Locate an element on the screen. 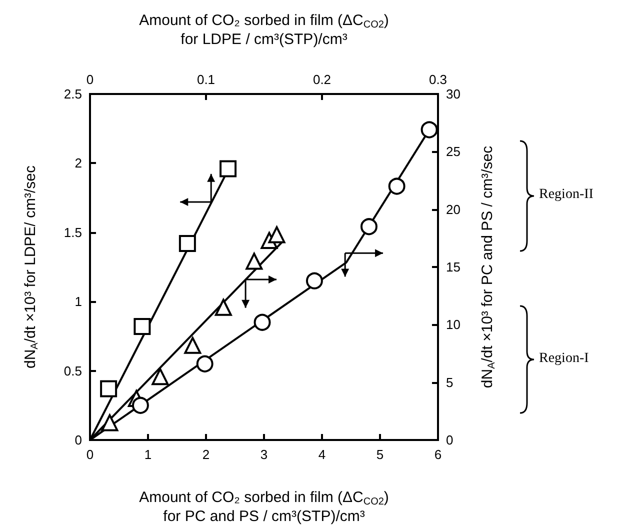 The height and width of the screenshot is (532, 643). y-axis-title: dNA/dt ×10³ for LDPE/ cm³/sec is located at coordinates (31, 266).